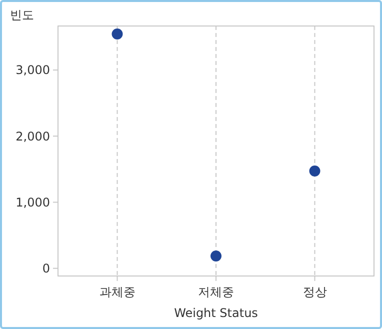 This screenshot has height=329, width=382. Describe the element at coordinates (117, 292) in the screenshot. I see `x-tick-label: 과체중` at that location.